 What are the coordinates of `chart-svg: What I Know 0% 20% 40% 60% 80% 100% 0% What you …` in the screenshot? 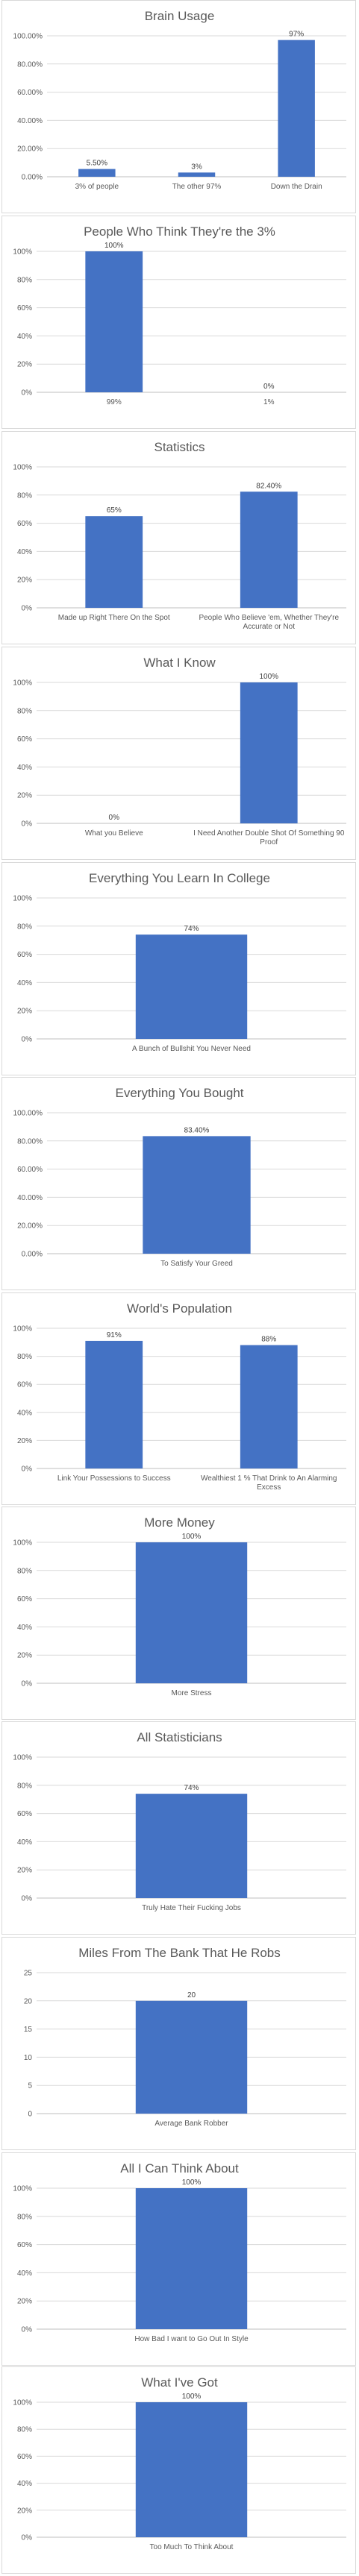 It's located at (179, 751).